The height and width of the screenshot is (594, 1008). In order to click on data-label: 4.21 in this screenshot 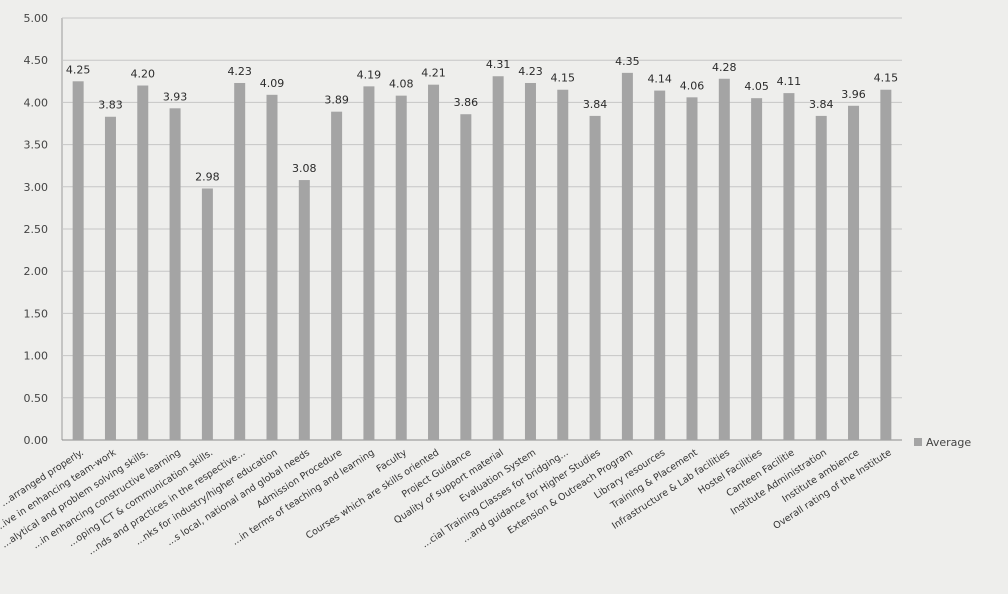, I will do `click(433, 73)`.